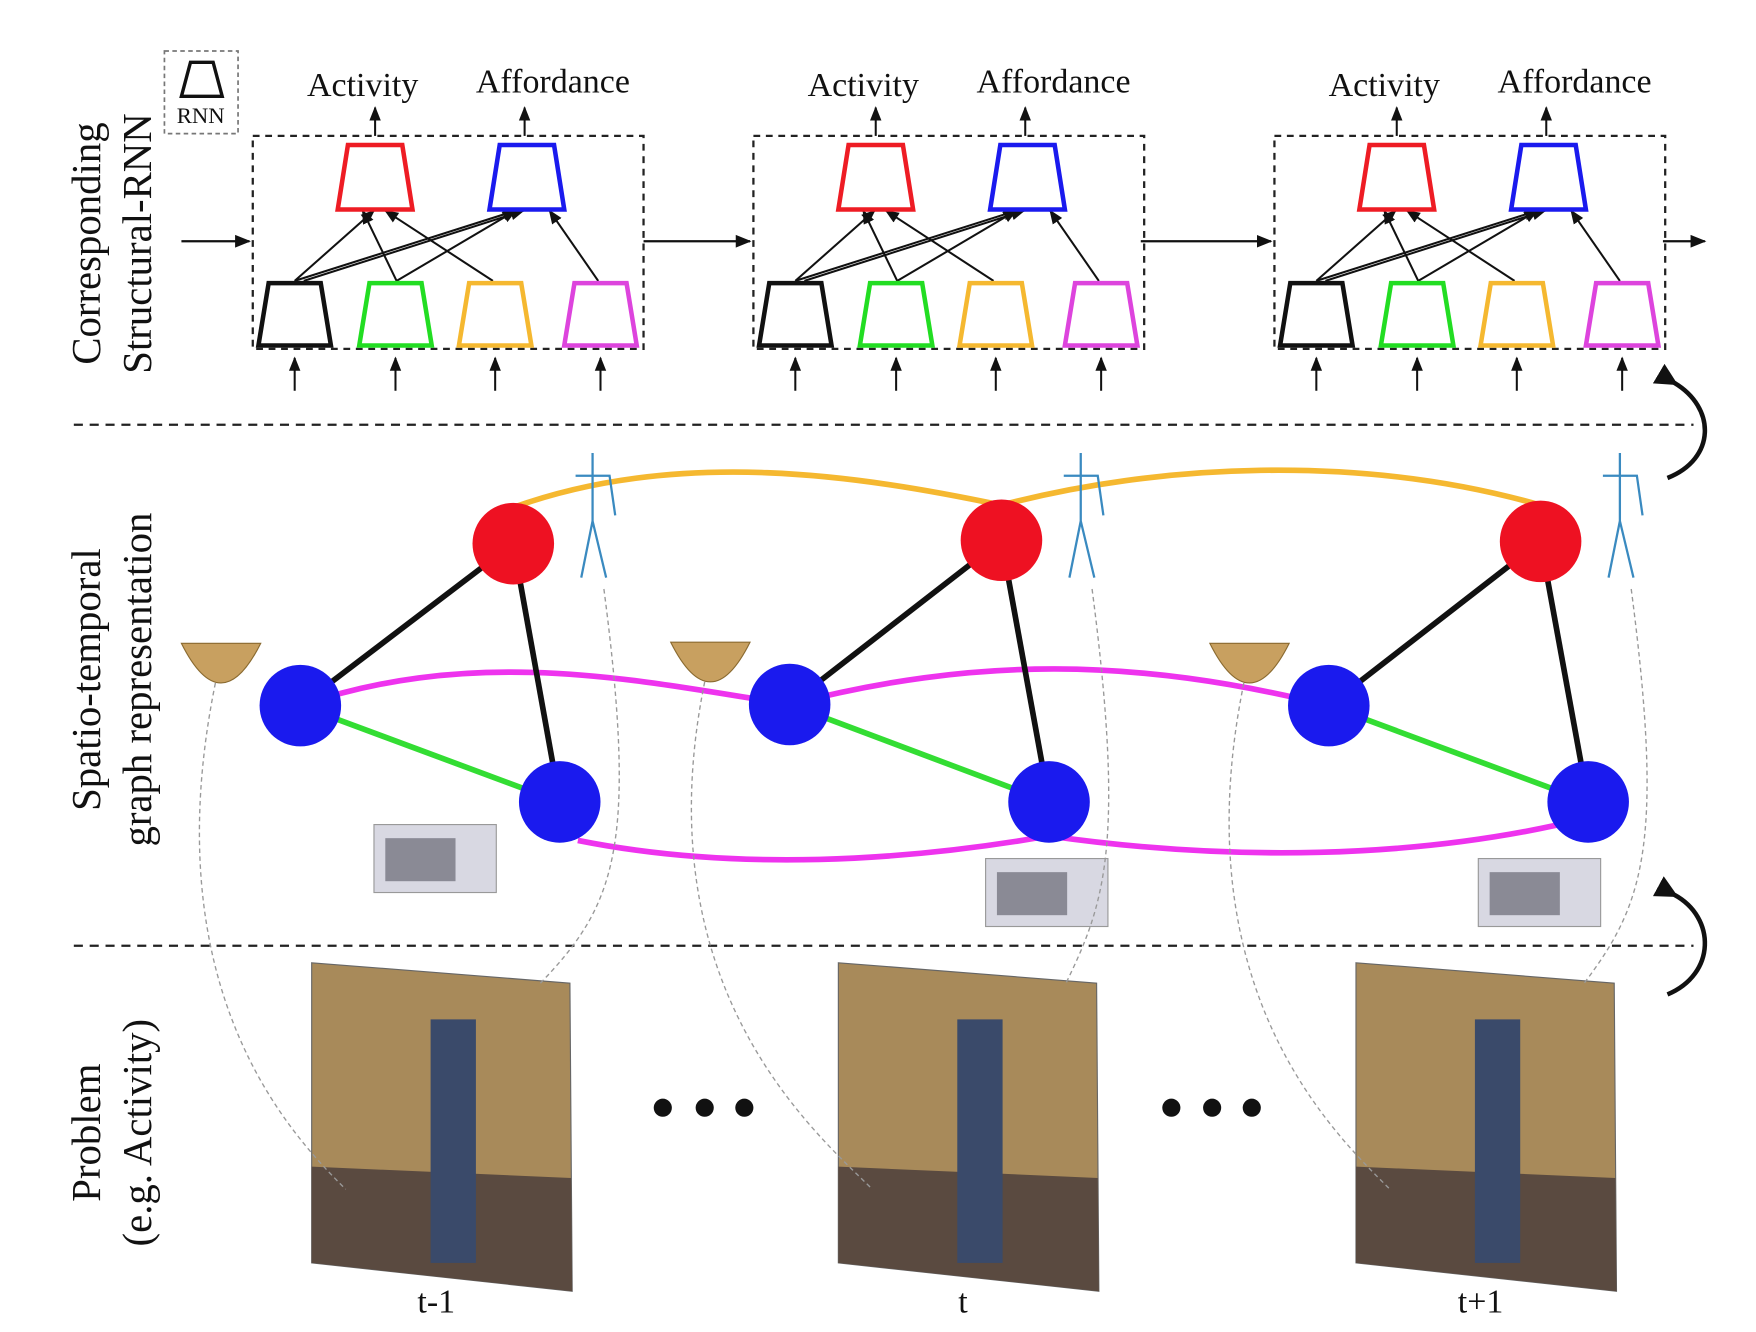 This screenshot has width=1756, height=1332. What do you see at coordinates (1027, 489) in the screenshot?
I see `temporal-edge` at bounding box center [1027, 489].